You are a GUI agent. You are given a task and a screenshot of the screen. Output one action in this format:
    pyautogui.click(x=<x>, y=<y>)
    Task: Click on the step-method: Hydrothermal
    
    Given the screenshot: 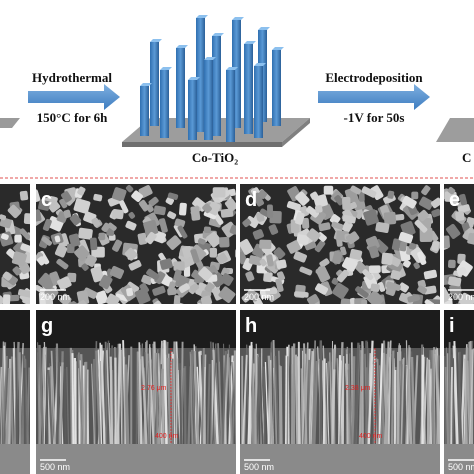 What is the action you would take?
    pyautogui.click(x=72, y=77)
    